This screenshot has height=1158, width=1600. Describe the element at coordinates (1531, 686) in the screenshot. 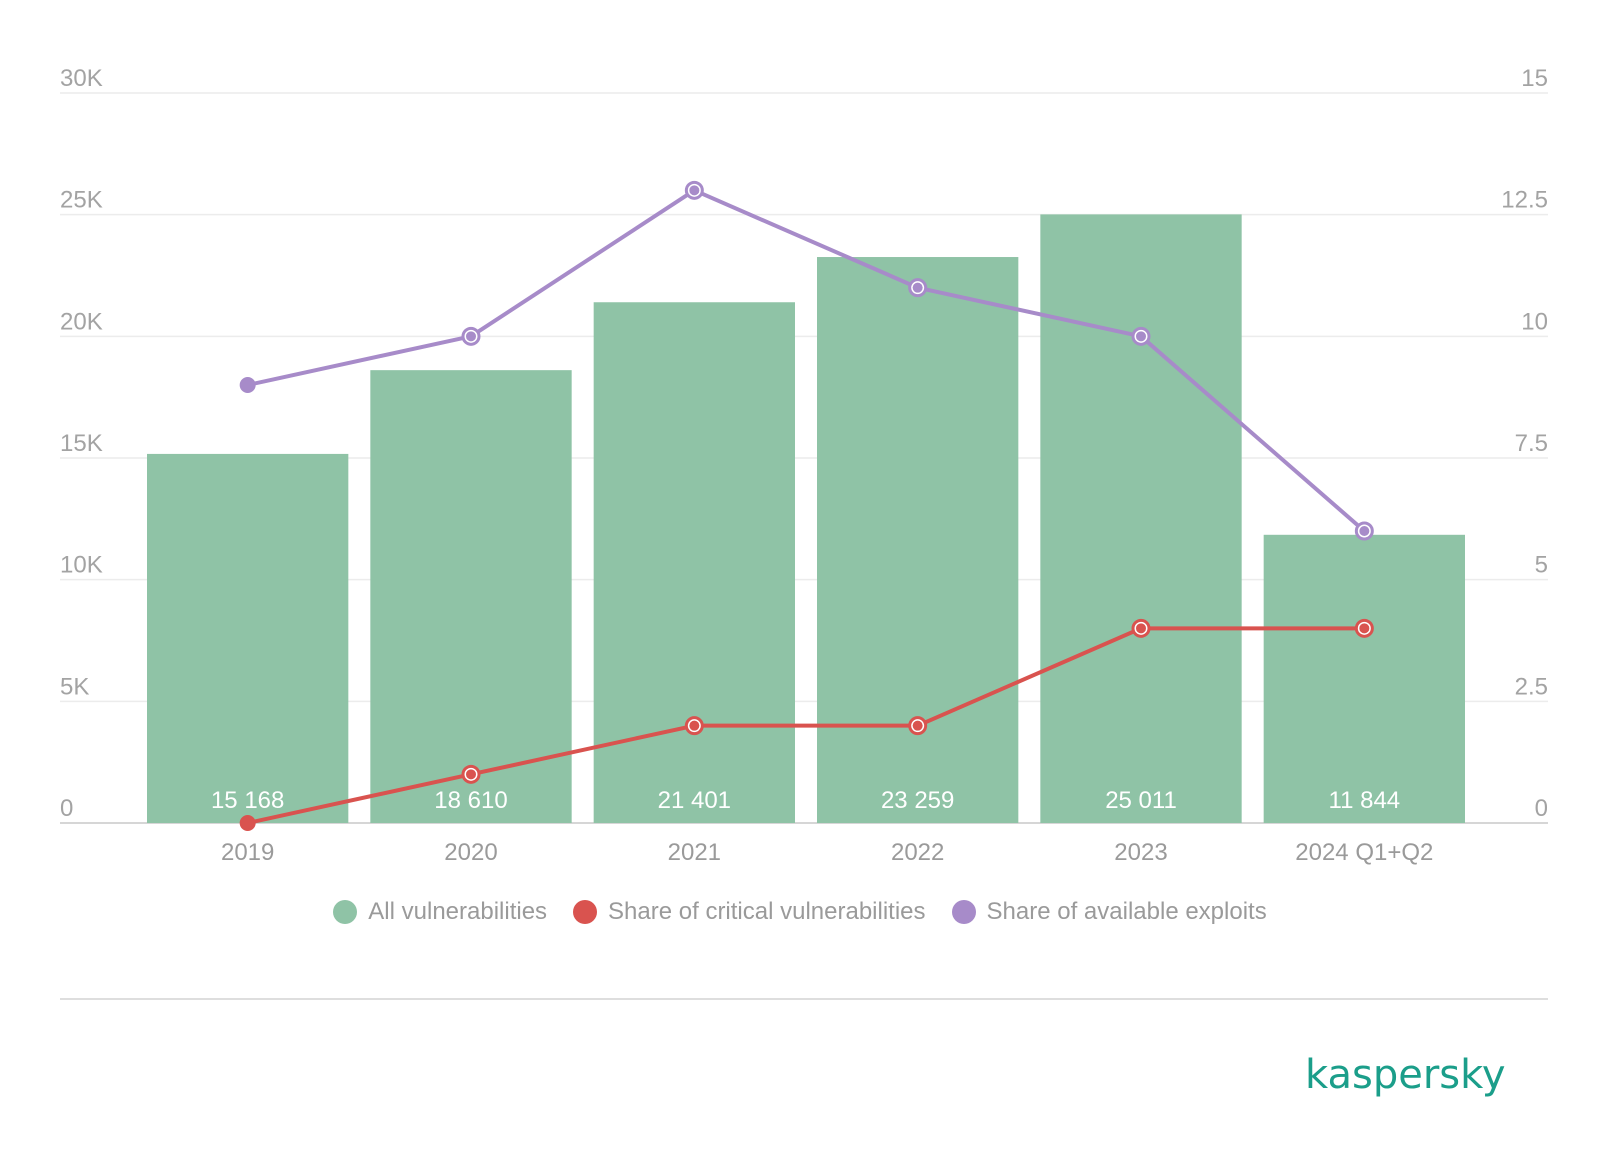

I see `y-right-tick-label: 2.5` at that location.